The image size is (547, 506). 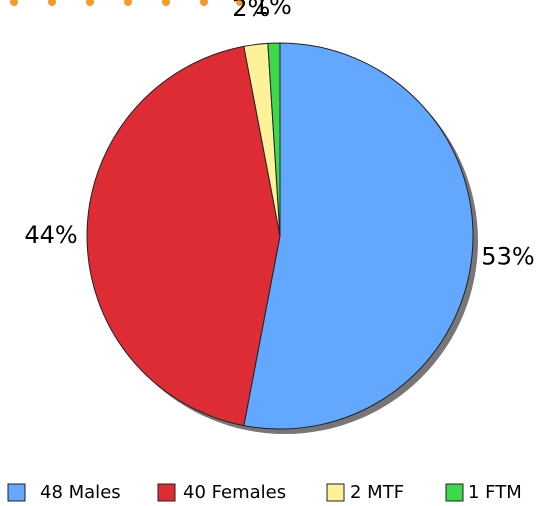 I want to click on legend-label: 2 MTF, so click(x=377, y=492).